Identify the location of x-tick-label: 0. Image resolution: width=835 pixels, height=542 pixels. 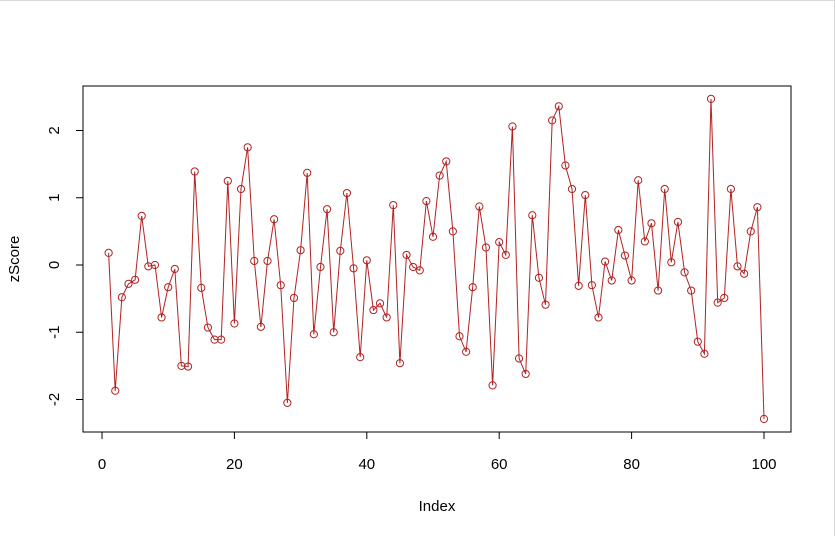
(102, 464).